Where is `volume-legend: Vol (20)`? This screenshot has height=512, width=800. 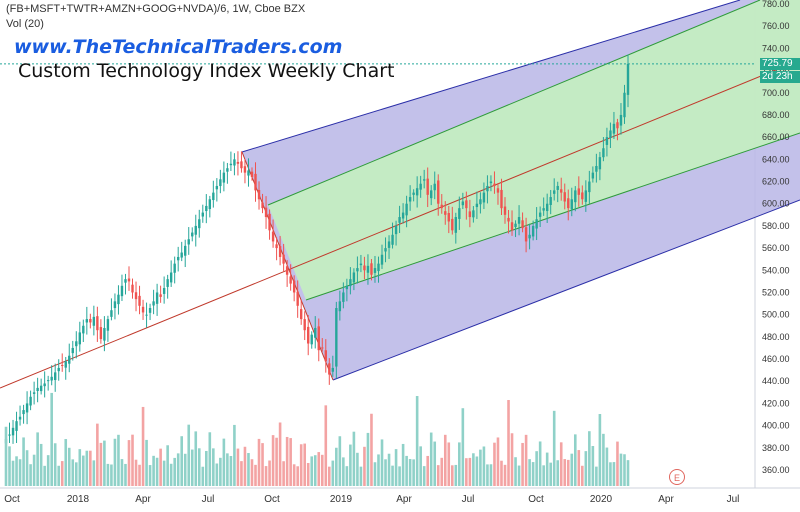 volume-legend: Vol (20) is located at coordinates (25, 24).